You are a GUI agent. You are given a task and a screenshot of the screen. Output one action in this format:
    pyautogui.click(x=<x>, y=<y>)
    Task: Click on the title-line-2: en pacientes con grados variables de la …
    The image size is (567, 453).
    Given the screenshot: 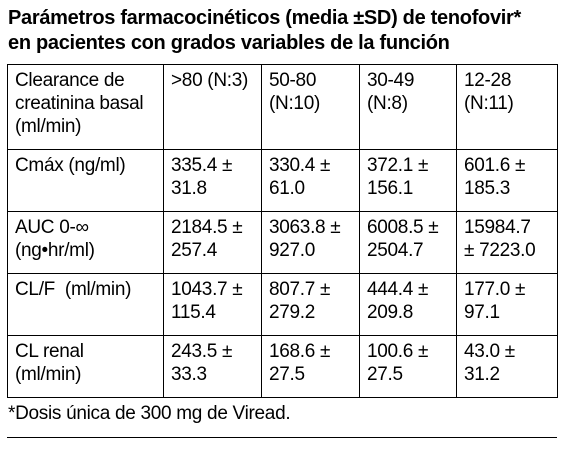 What is the action you would take?
    pyautogui.click(x=229, y=43)
    